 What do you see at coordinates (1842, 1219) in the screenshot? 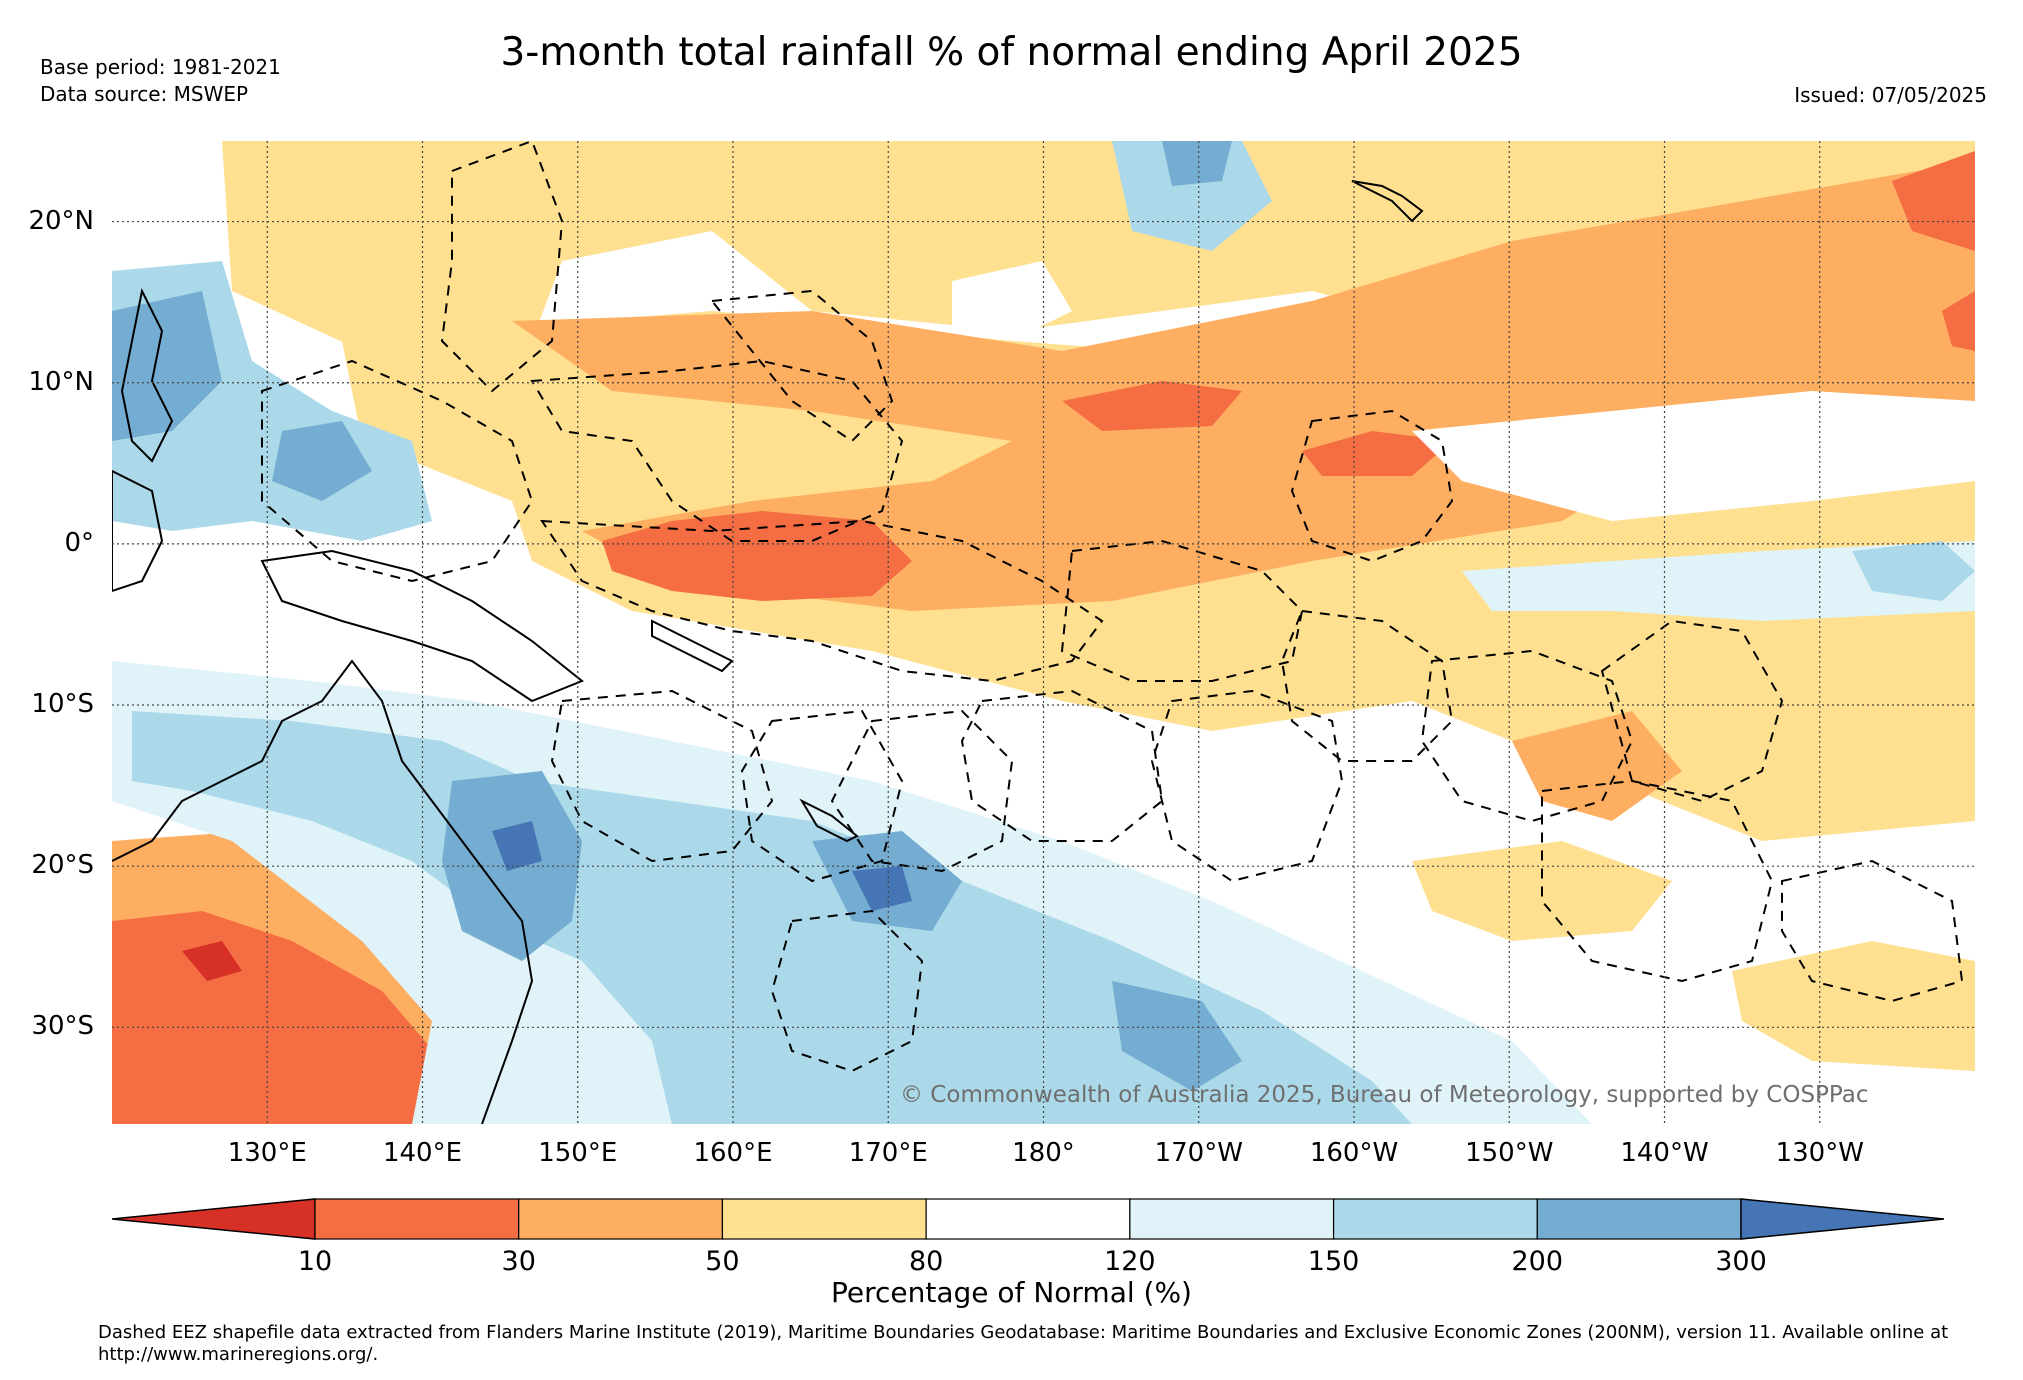
I see `colorbar-extend-high` at bounding box center [1842, 1219].